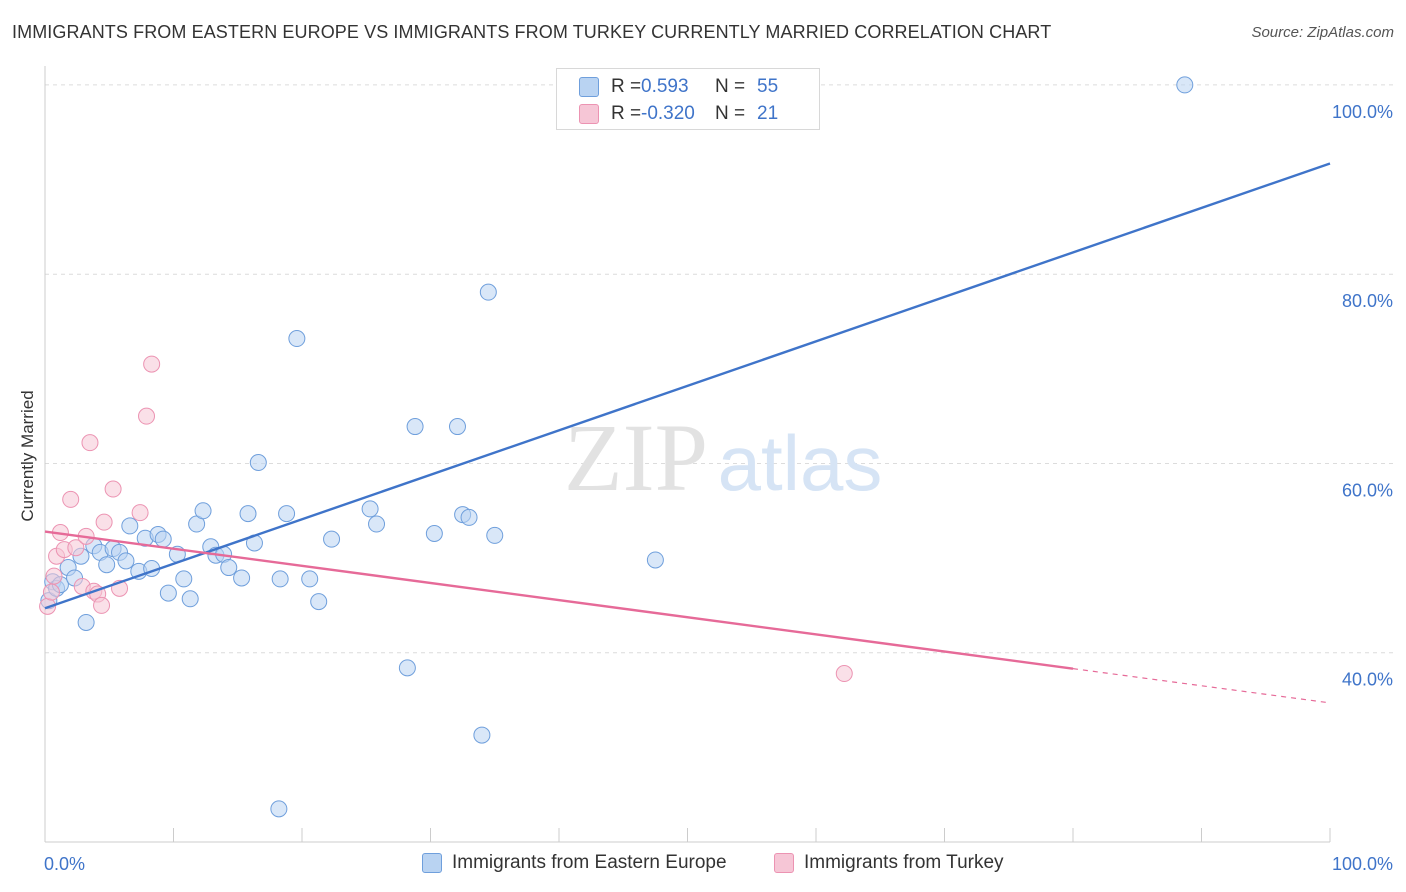 The image size is (1406, 892). Describe the element at coordinates (668, 113) in the screenshot. I see `legend-r-value: -0.320` at that location.